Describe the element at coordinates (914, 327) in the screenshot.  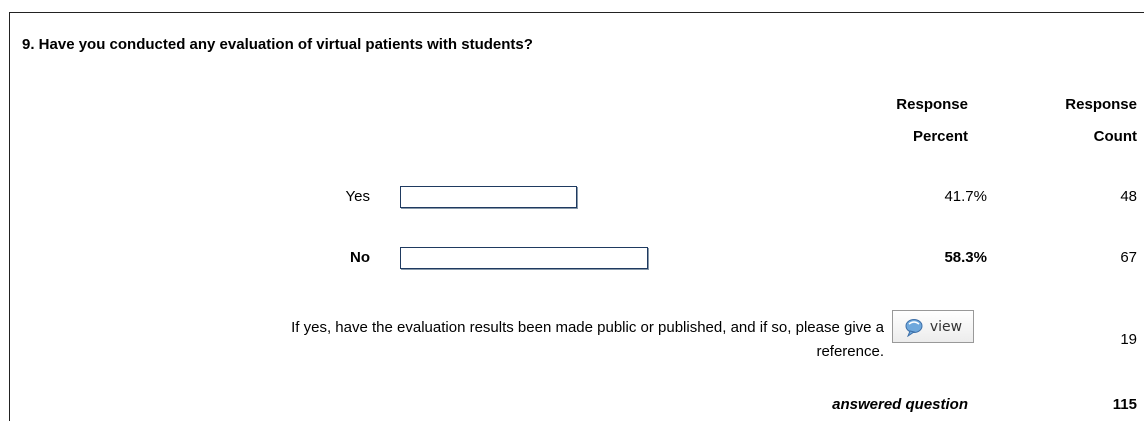
I see `speech-icon` at that location.